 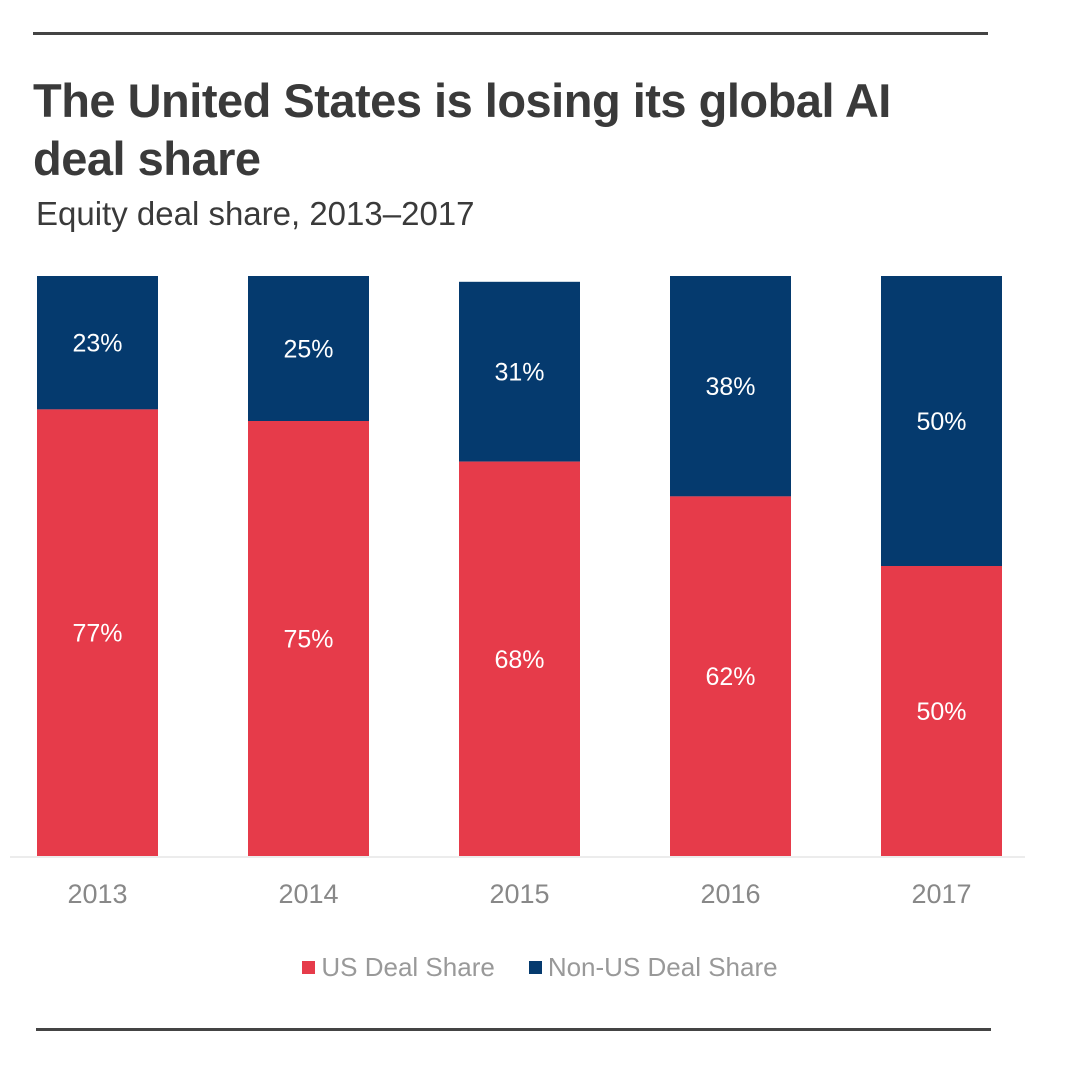 I want to click on bar-us-2013, so click(x=97, y=632).